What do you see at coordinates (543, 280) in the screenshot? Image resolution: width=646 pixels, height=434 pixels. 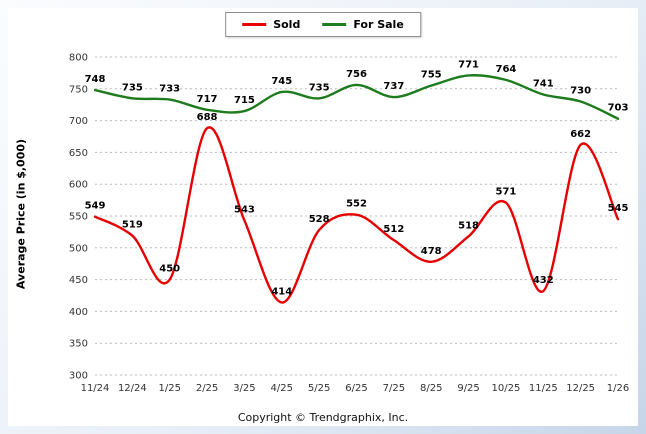 I see `svg-text: 432` at bounding box center [543, 280].